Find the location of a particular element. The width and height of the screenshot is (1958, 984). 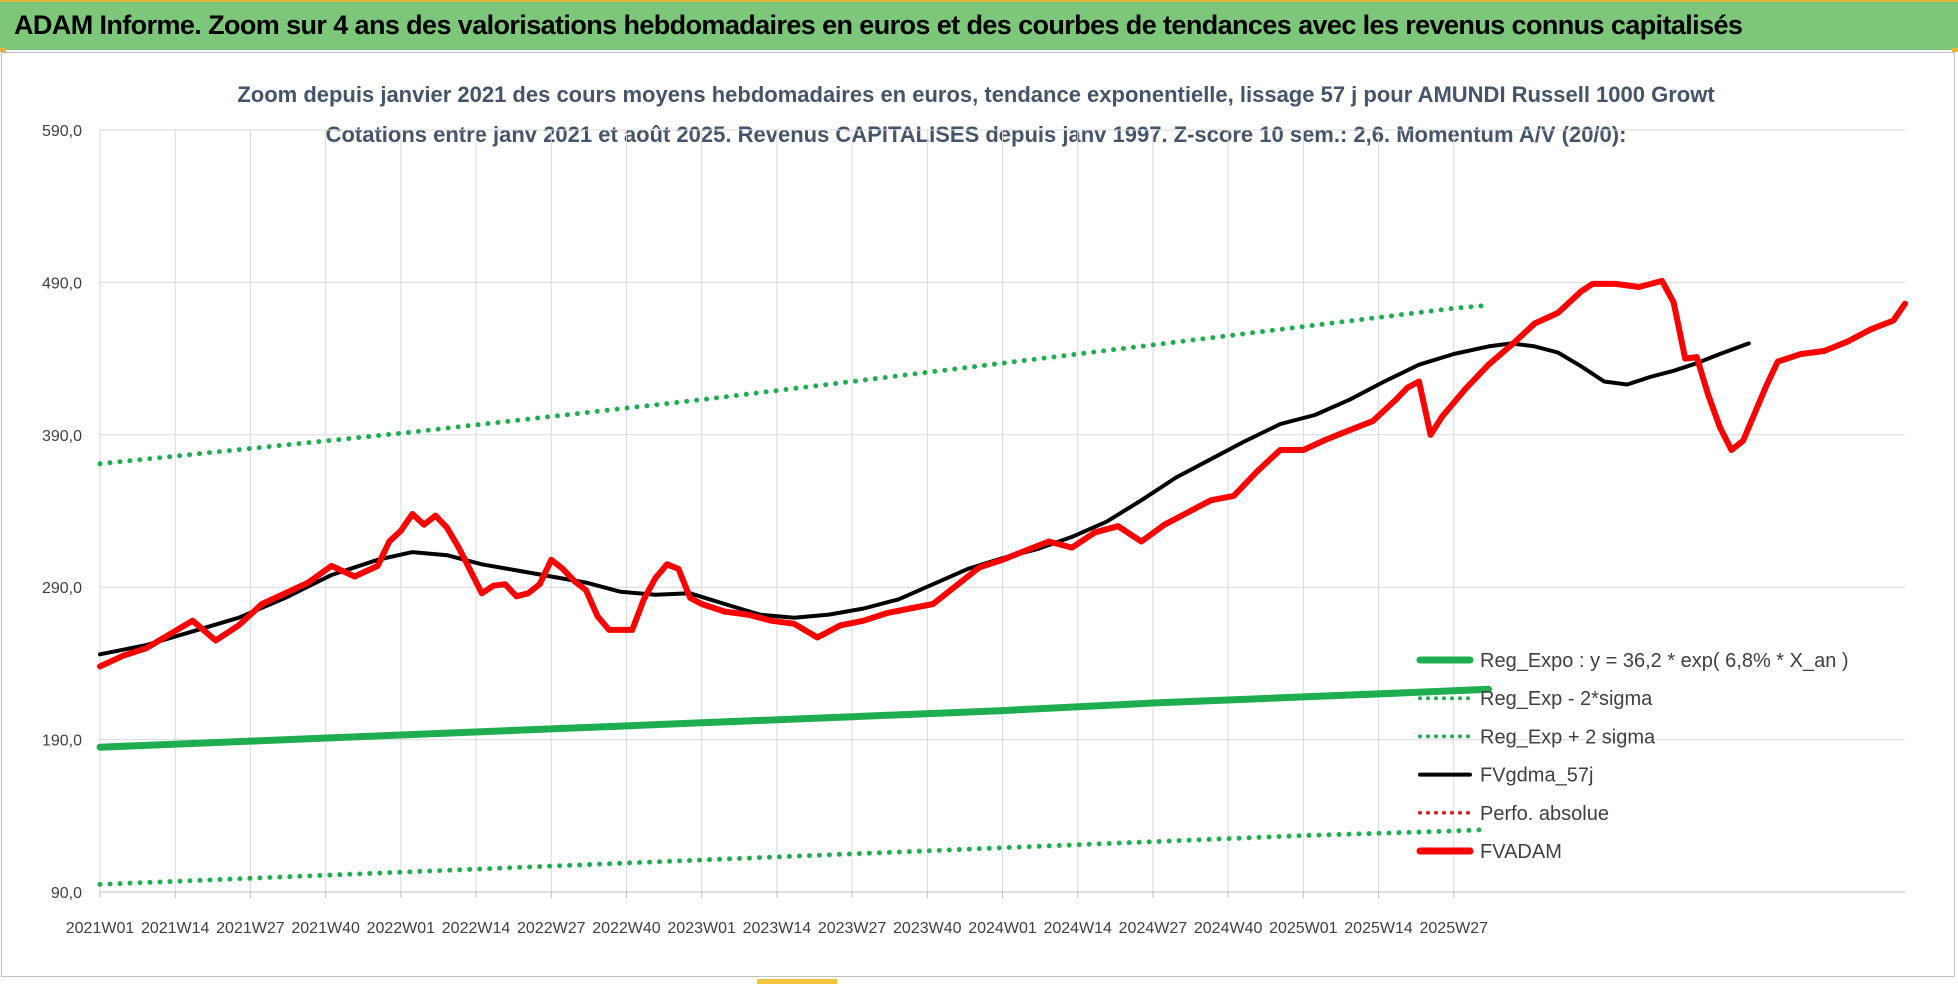

x-tick-label: 2025W14 is located at coordinates (1378, 928).